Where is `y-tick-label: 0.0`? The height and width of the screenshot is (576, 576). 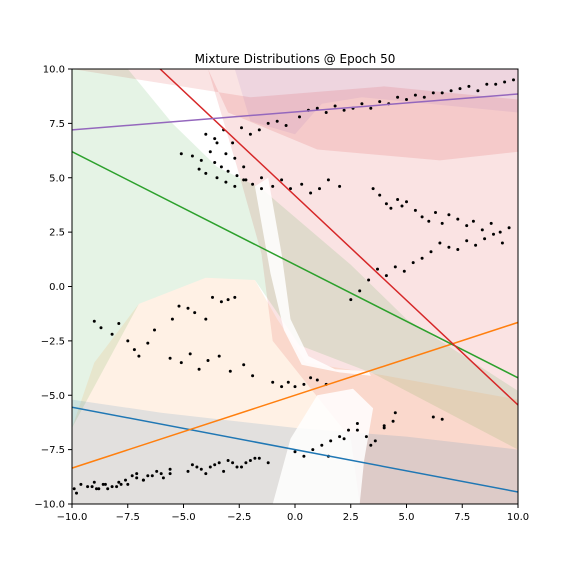 y-tick-label: 0.0 is located at coordinates (57, 287).